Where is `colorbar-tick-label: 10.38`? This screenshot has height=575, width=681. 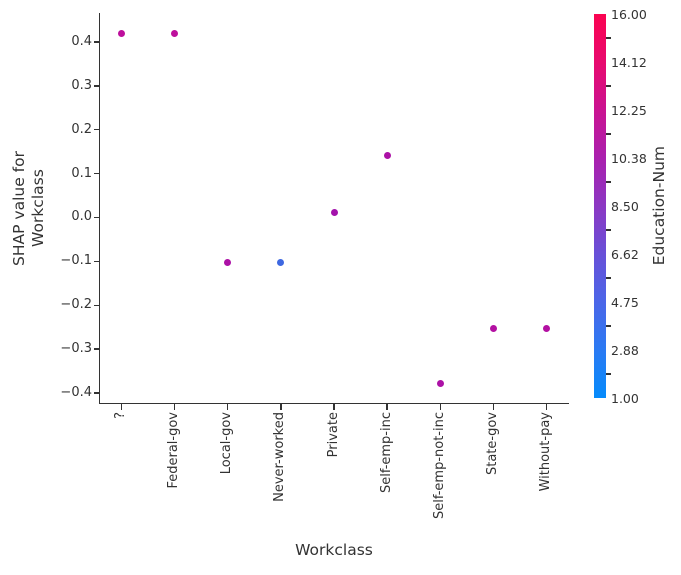 colorbar-tick-label: 10.38 is located at coordinates (629, 158).